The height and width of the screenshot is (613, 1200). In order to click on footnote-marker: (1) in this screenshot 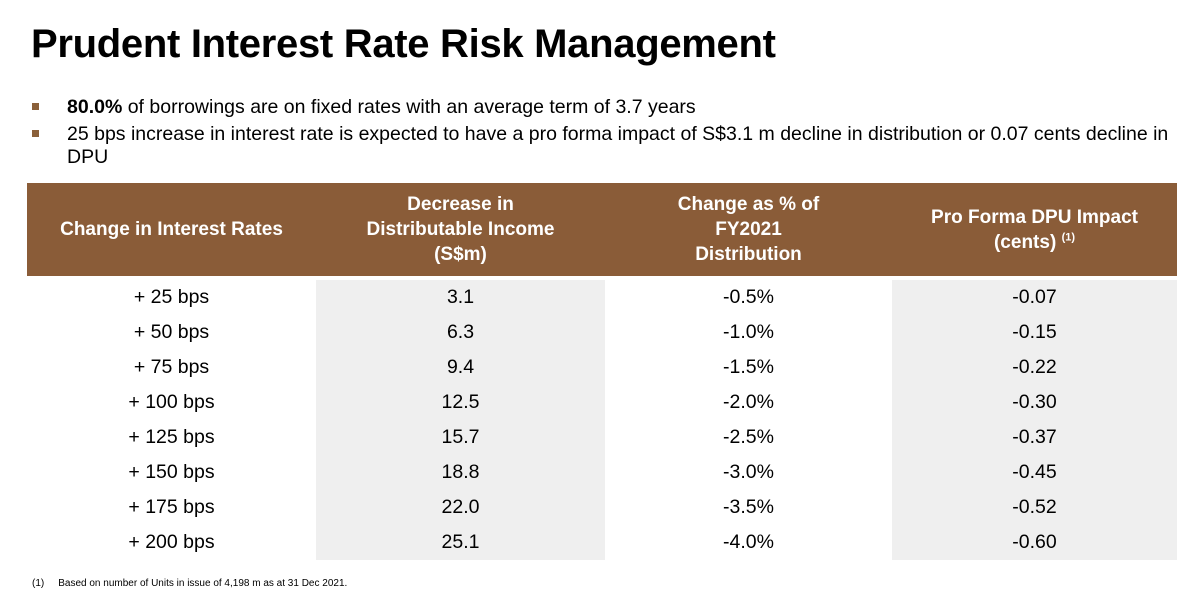, I will do `click(1068, 237)`.